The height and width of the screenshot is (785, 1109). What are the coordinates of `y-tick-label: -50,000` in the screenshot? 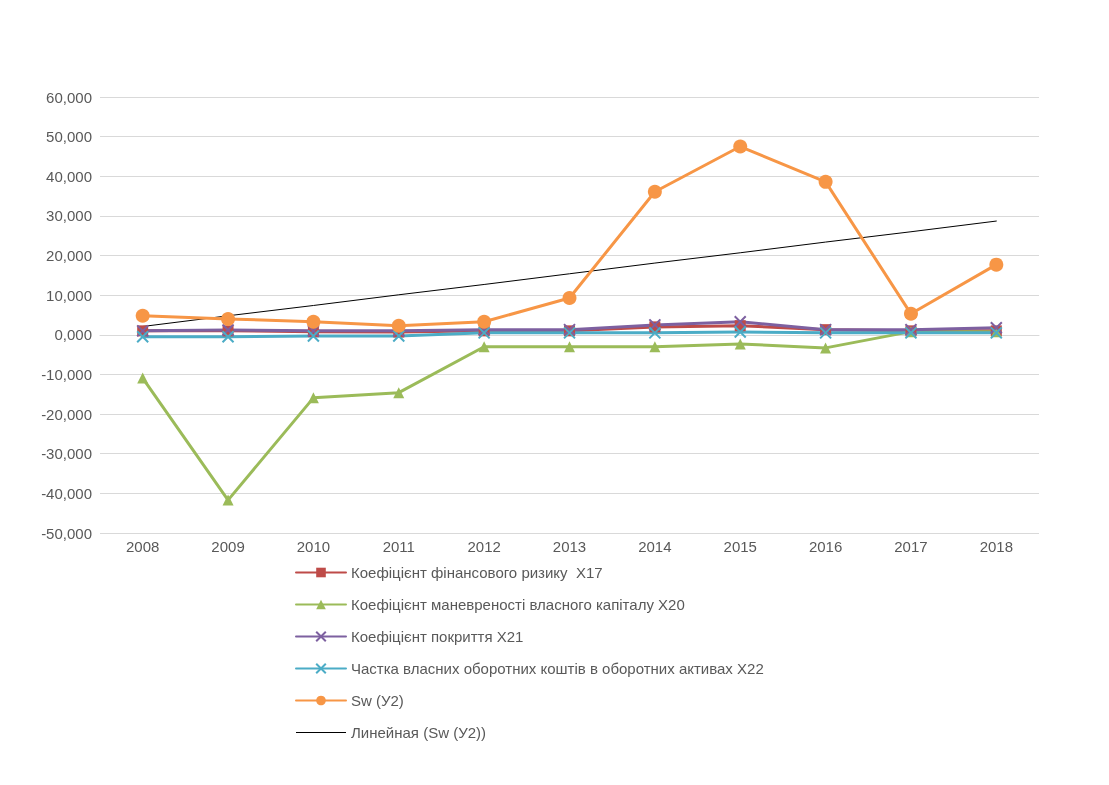 It's located at (66, 533).